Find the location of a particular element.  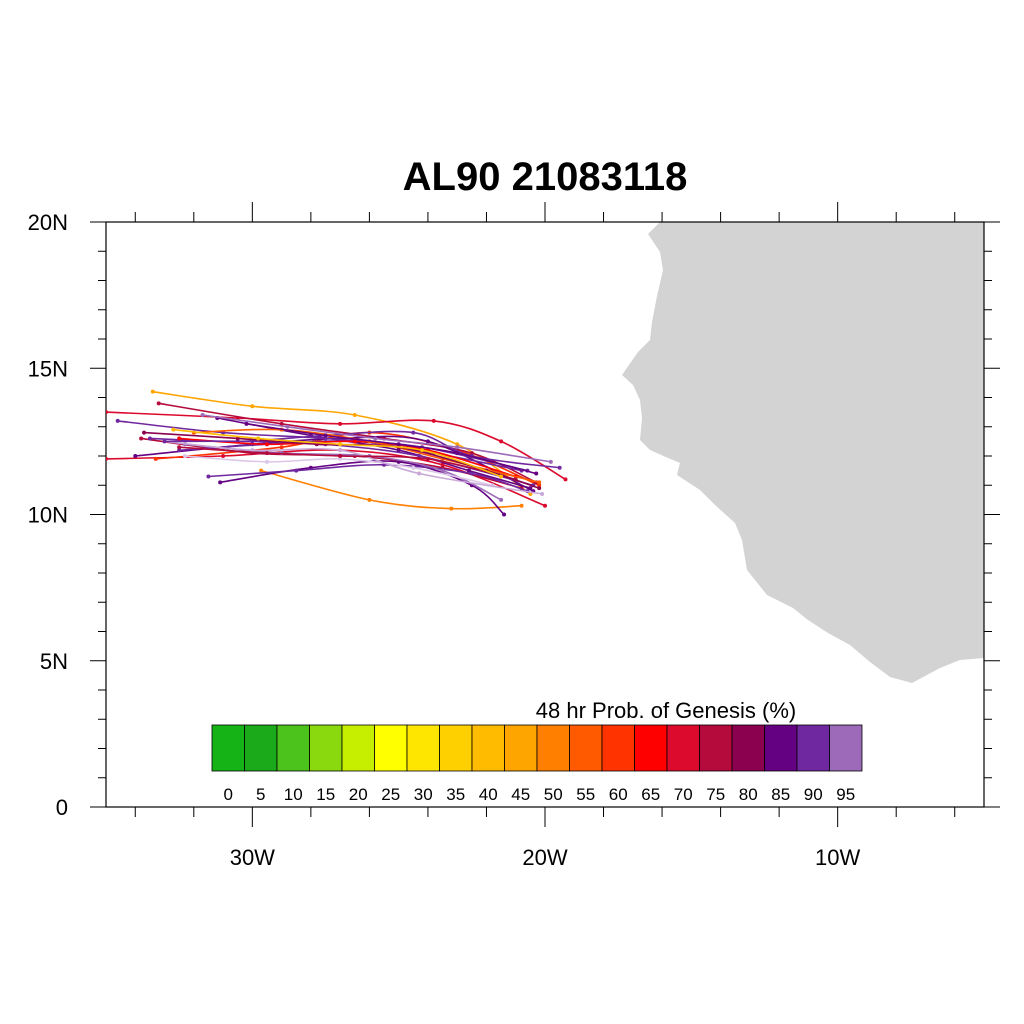

colorbar-label: 85 is located at coordinates (780, 794).